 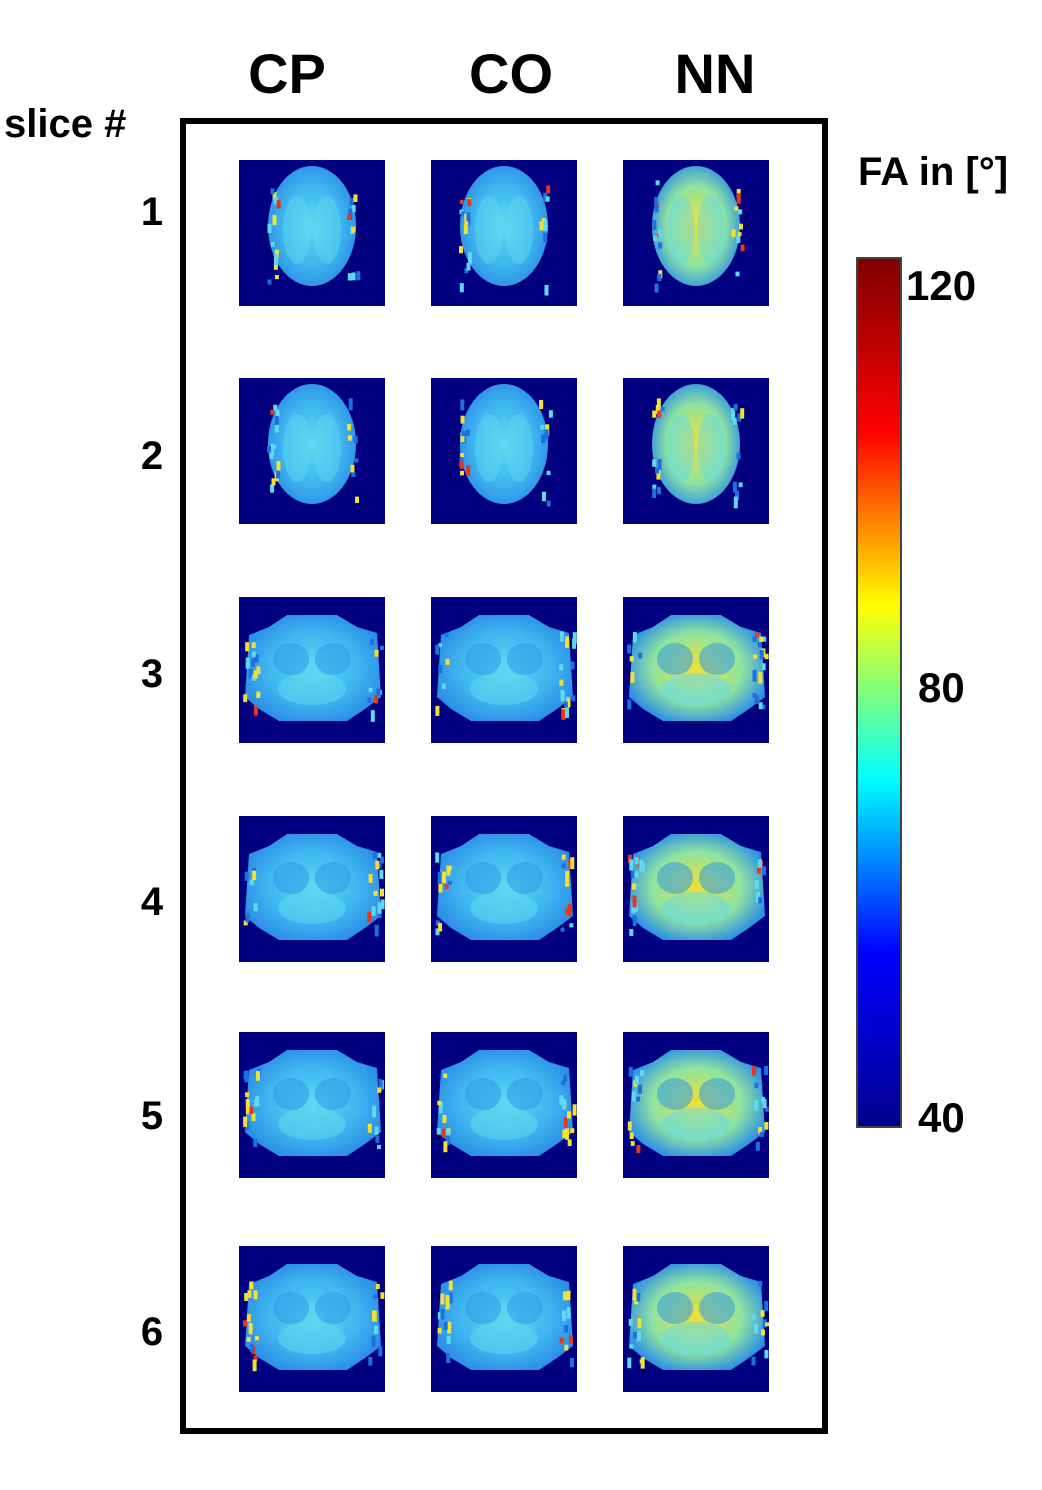 What do you see at coordinates (312, 670) in the screenshot?
I see `fa-map-slice-3-cp` at bounding box center [312, 670].